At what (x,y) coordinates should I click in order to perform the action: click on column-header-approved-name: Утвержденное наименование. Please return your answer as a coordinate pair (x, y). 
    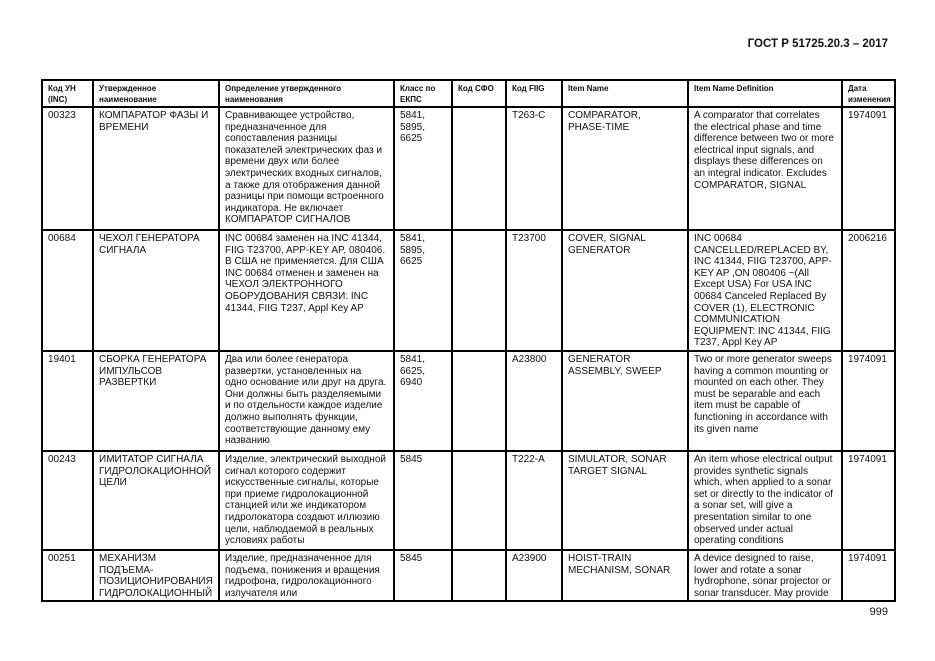
    Looking at the image, I should click on (156, 93).